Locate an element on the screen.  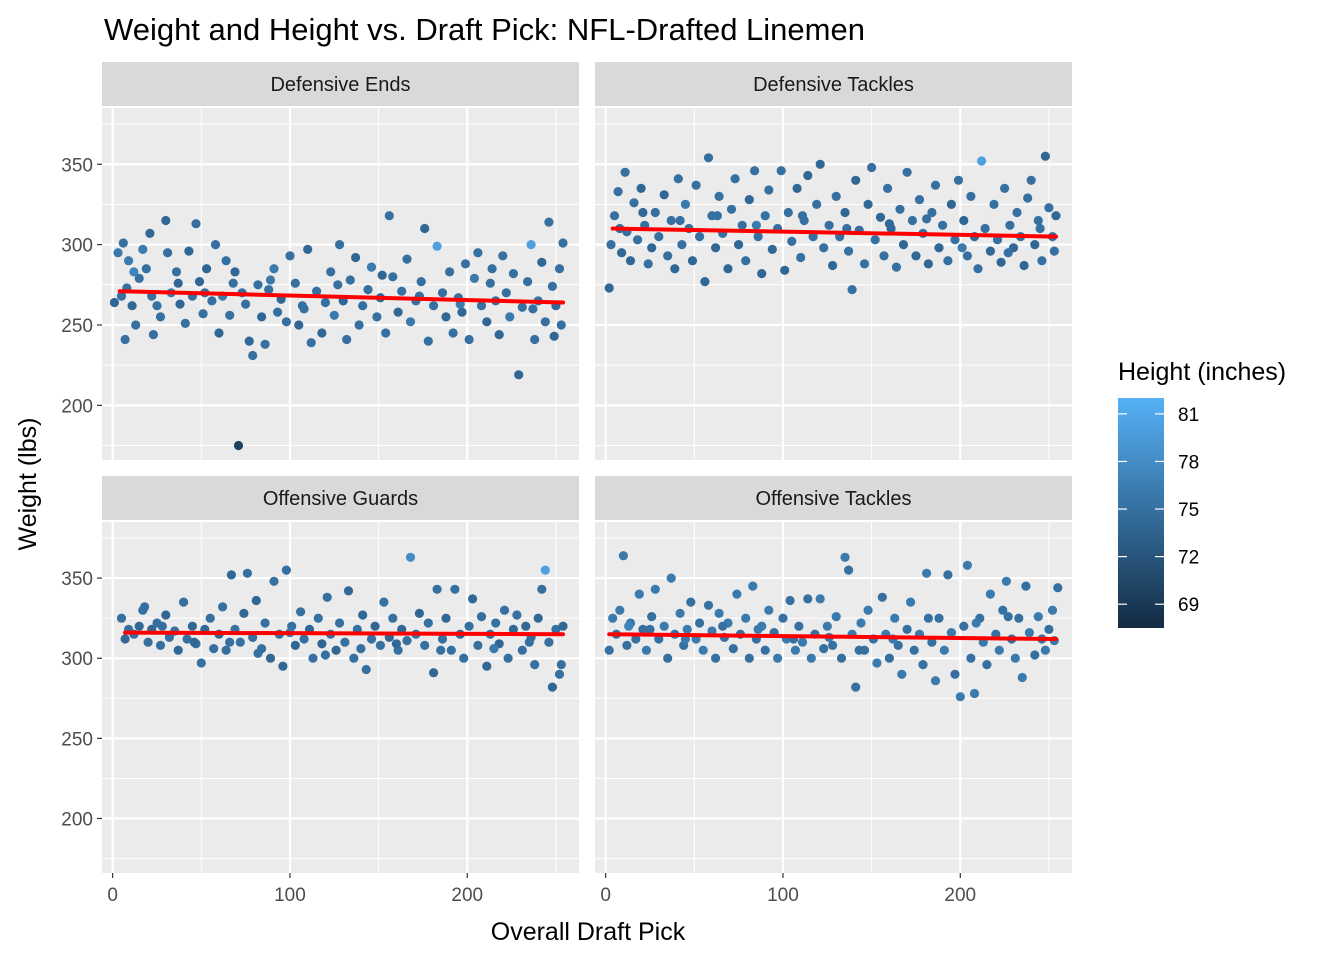
y-tick-label: 300 is located at coordinates (77, 246).